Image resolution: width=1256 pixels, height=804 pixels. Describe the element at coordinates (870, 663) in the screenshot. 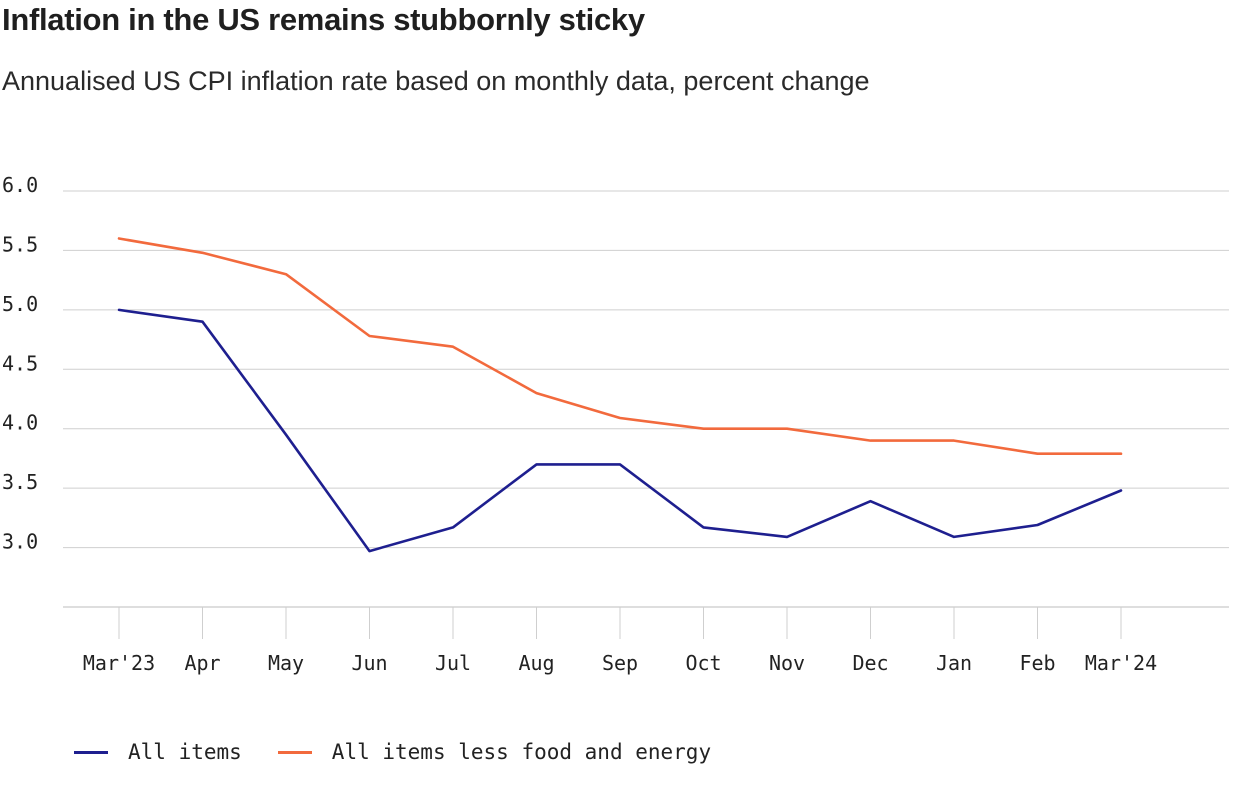

I see `x-tick-label: Dec` at that location.